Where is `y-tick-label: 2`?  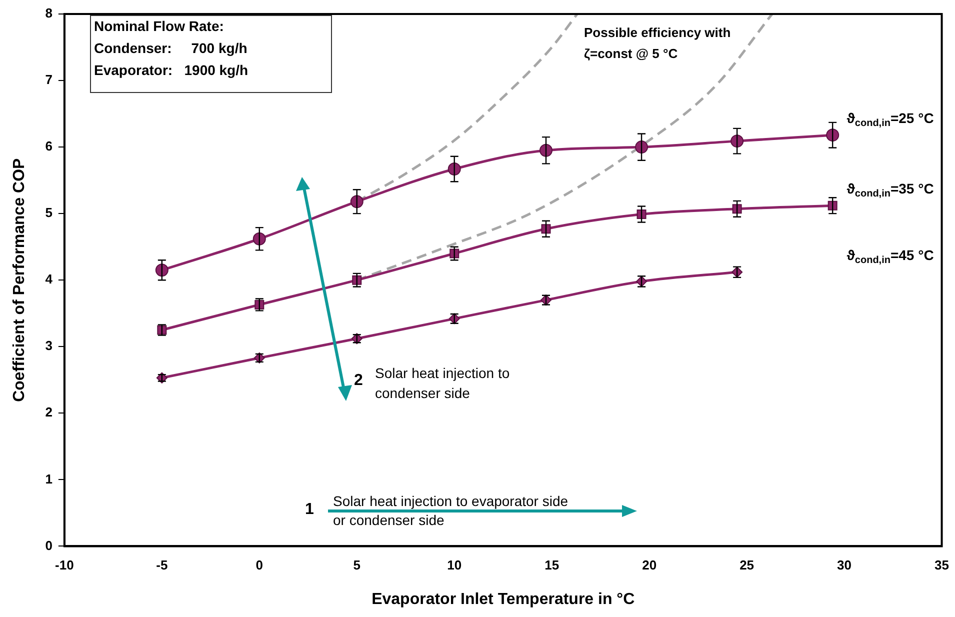
y-tick-label: 2 is located at coordinates (48, 412).